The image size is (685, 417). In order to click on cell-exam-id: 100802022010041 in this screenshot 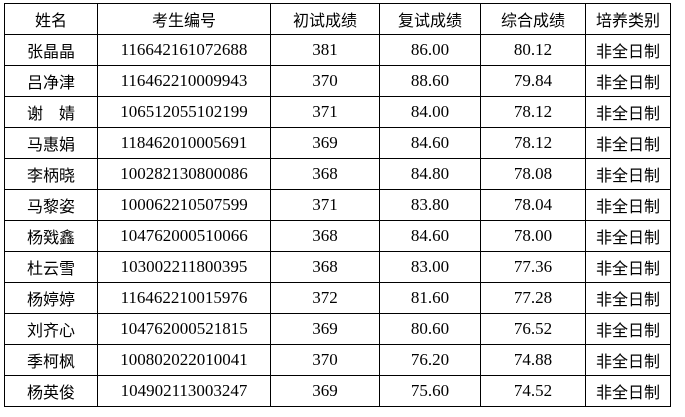, I will do `click(184, 360)`.